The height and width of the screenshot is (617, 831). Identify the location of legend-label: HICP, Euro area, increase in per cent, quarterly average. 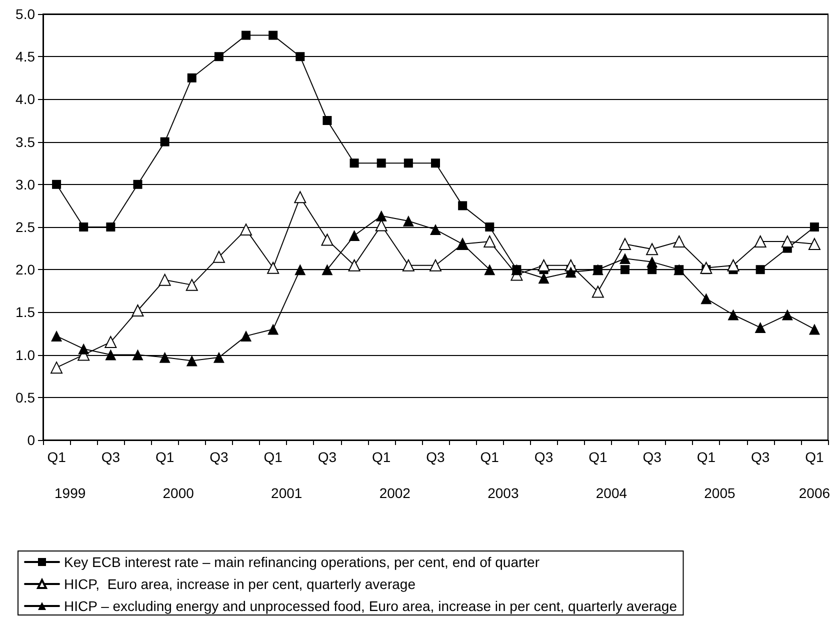
(240, 584).